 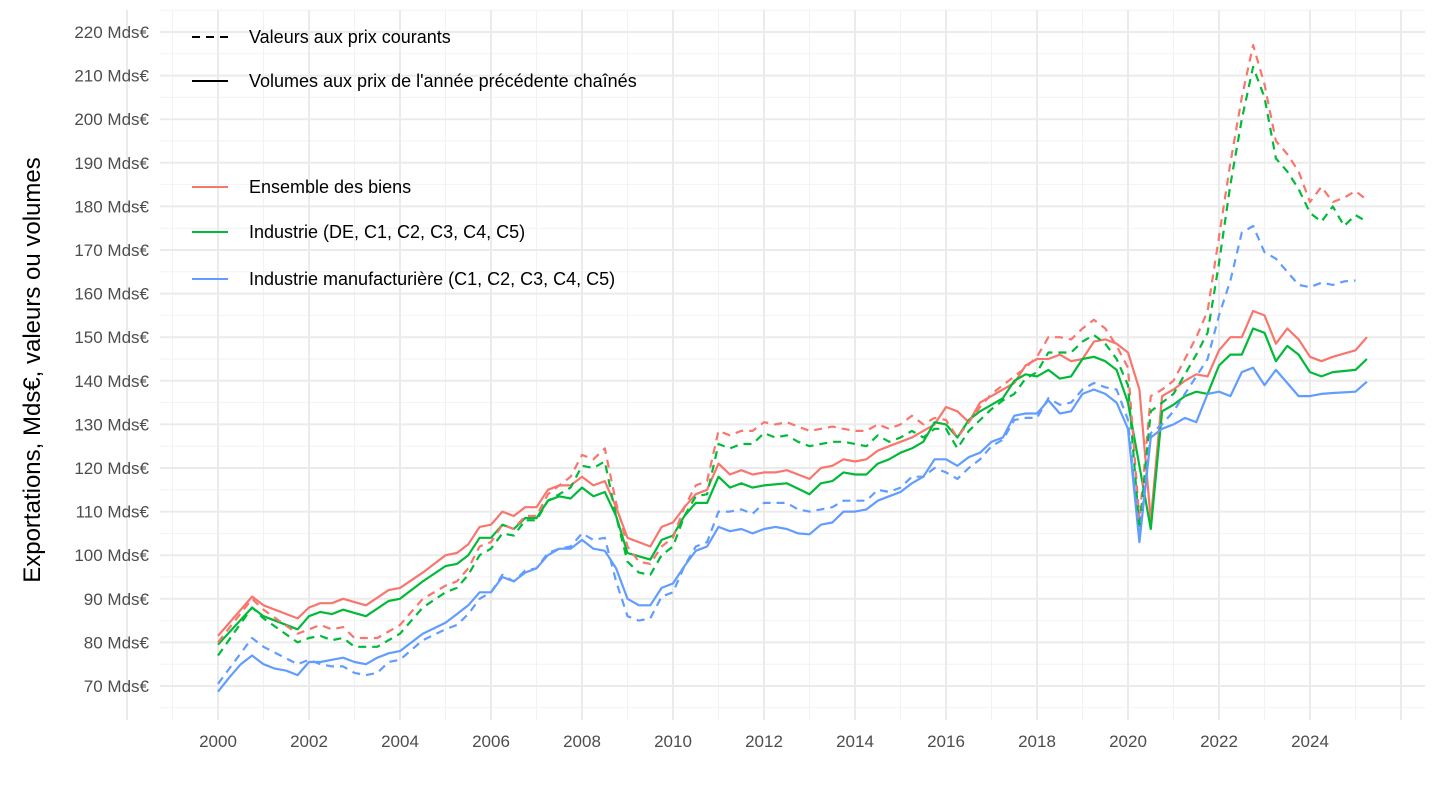 I want to click on y-tick-label: 160 Mds€, so click(x=111, y=294).